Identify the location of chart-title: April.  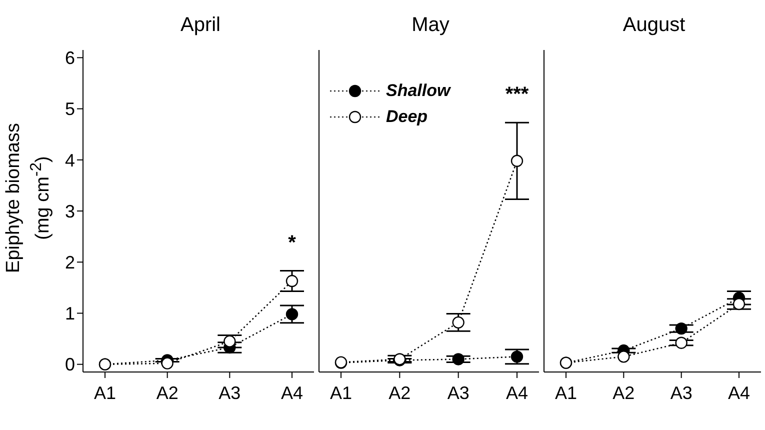
(200, 25).